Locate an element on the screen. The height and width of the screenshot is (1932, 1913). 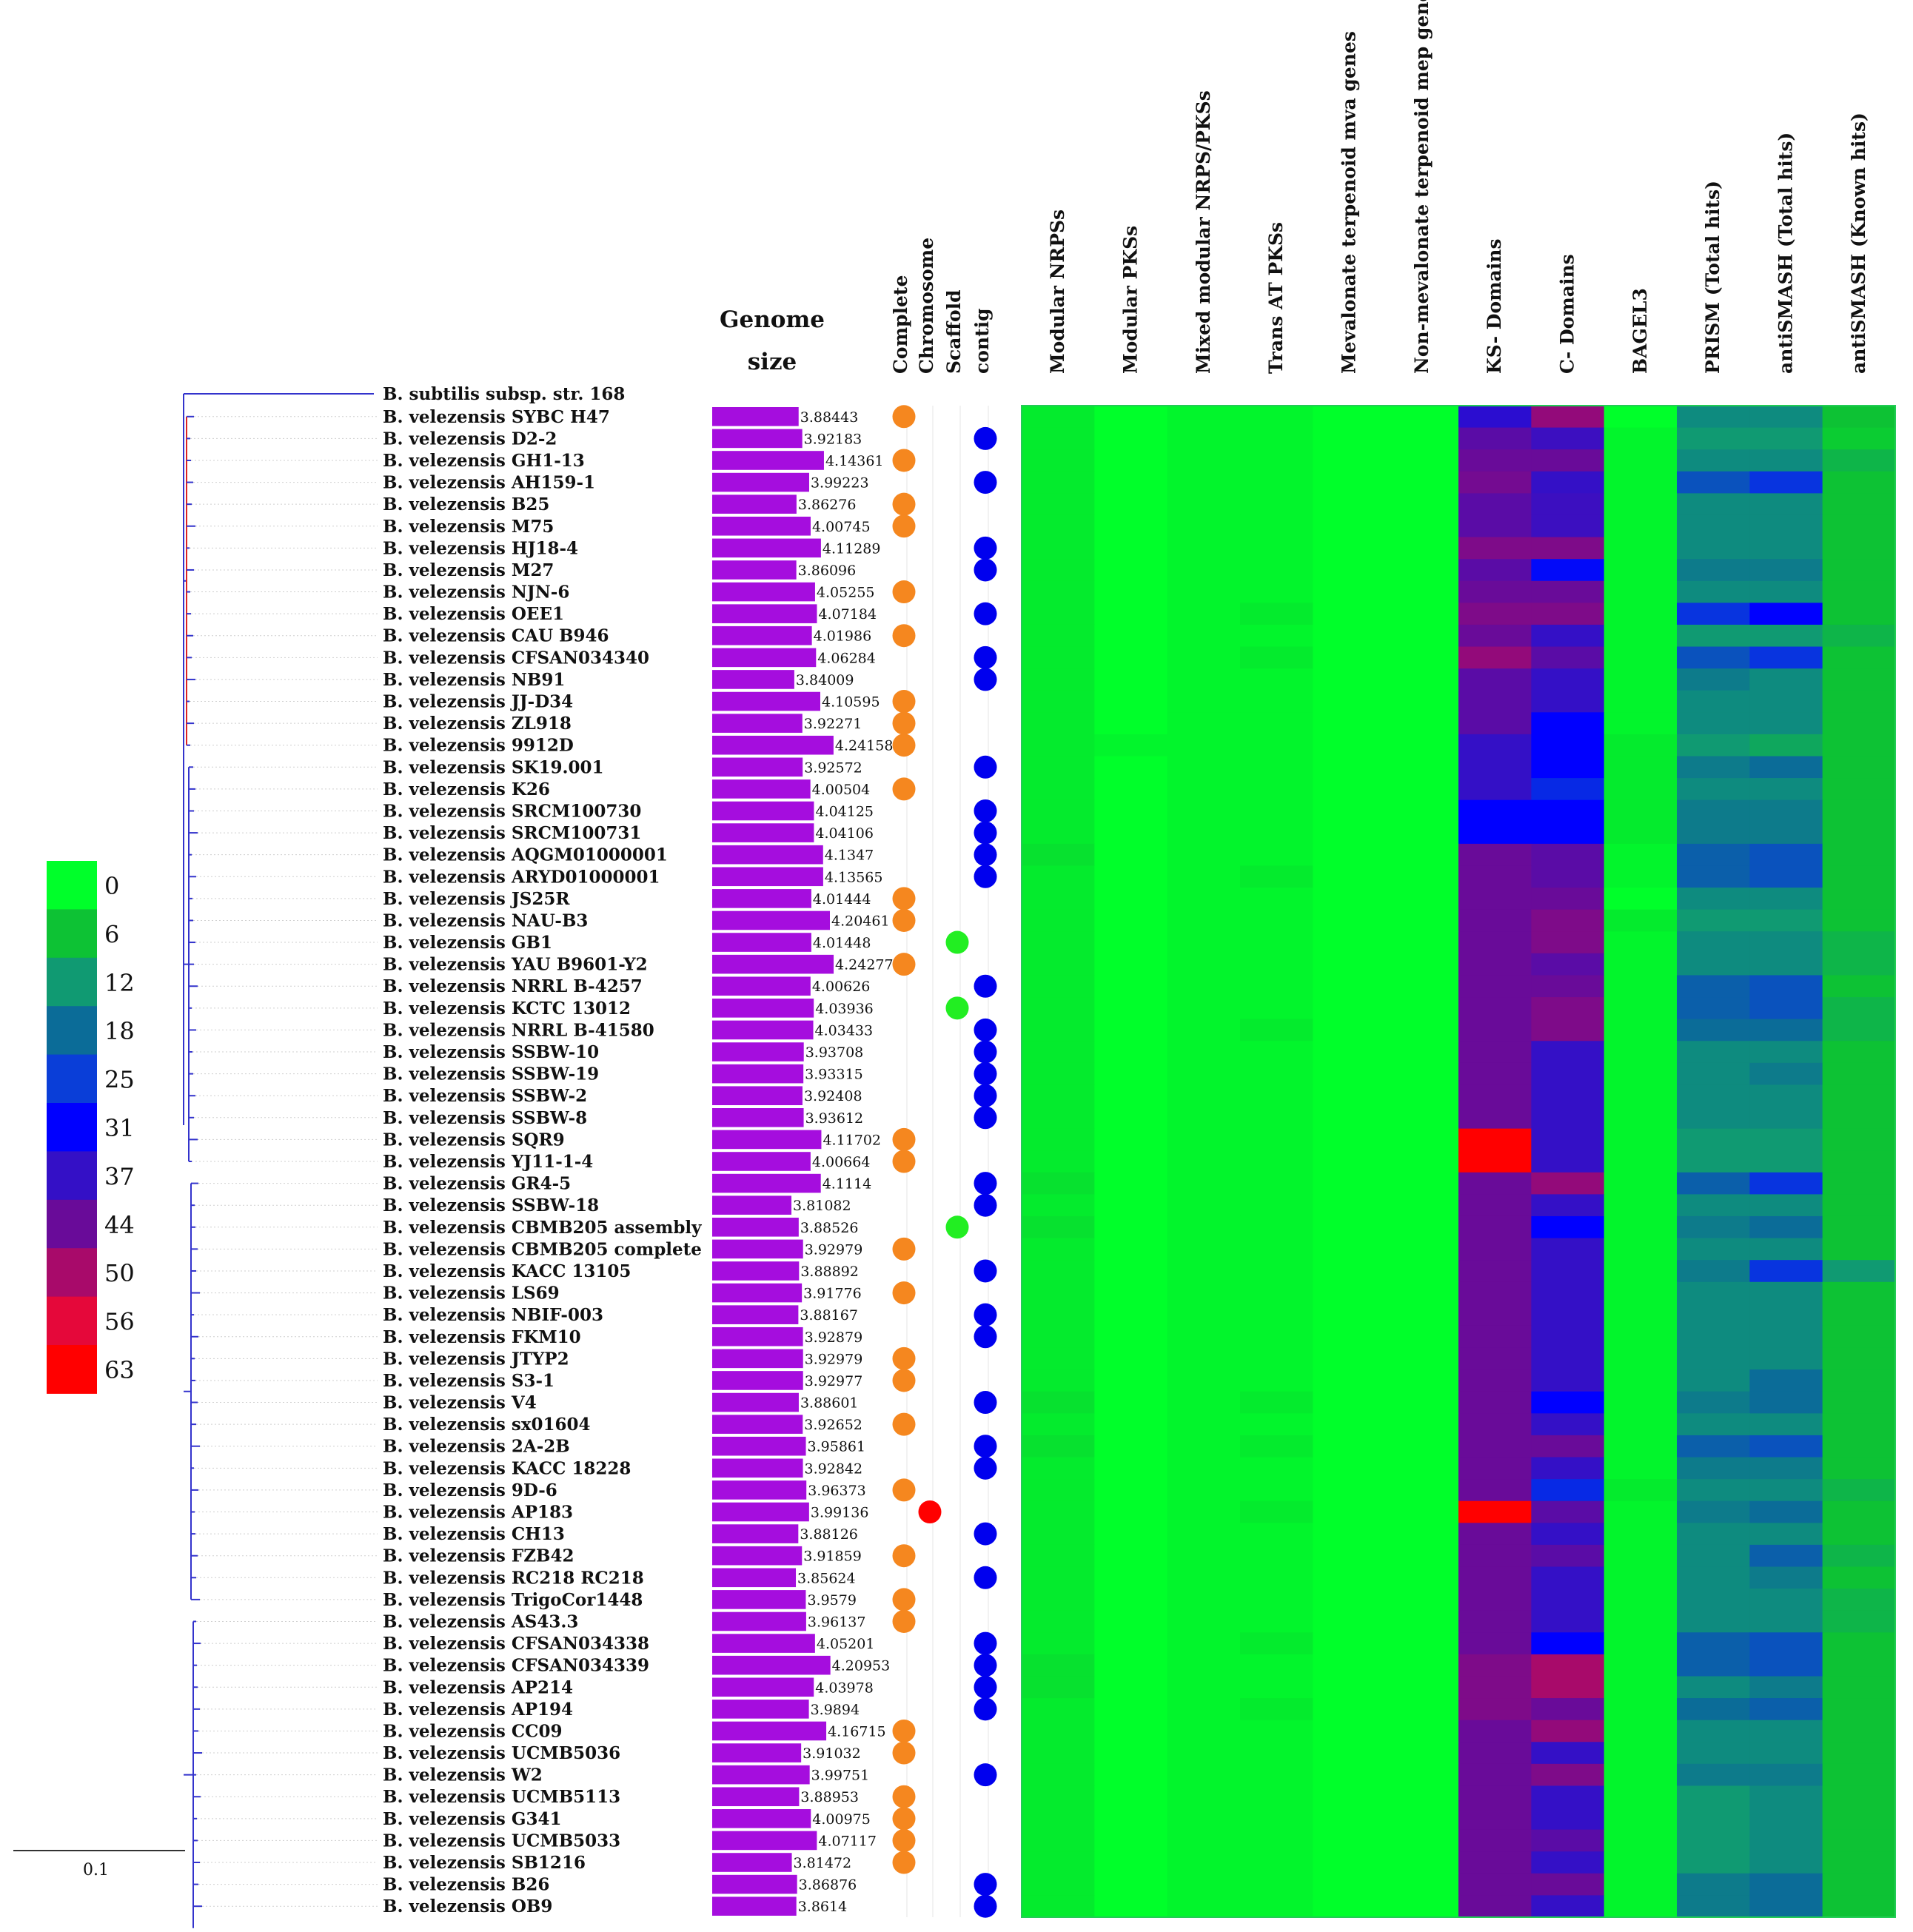
strain-label: B. velezensis D2-2 is located at coordinates (470, 439).